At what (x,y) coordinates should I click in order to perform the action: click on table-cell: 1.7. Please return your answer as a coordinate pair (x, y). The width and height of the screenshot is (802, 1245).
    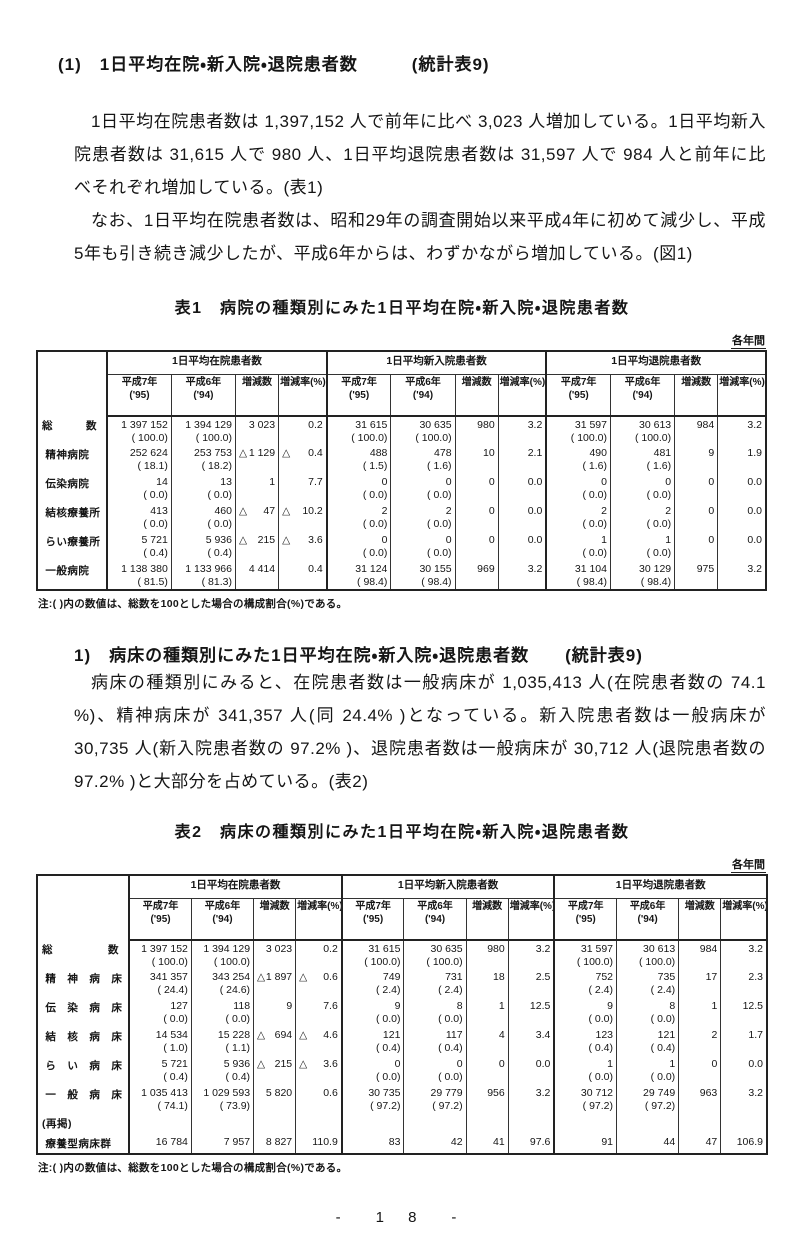
    Looking at the image, I should click on (743, 1041).